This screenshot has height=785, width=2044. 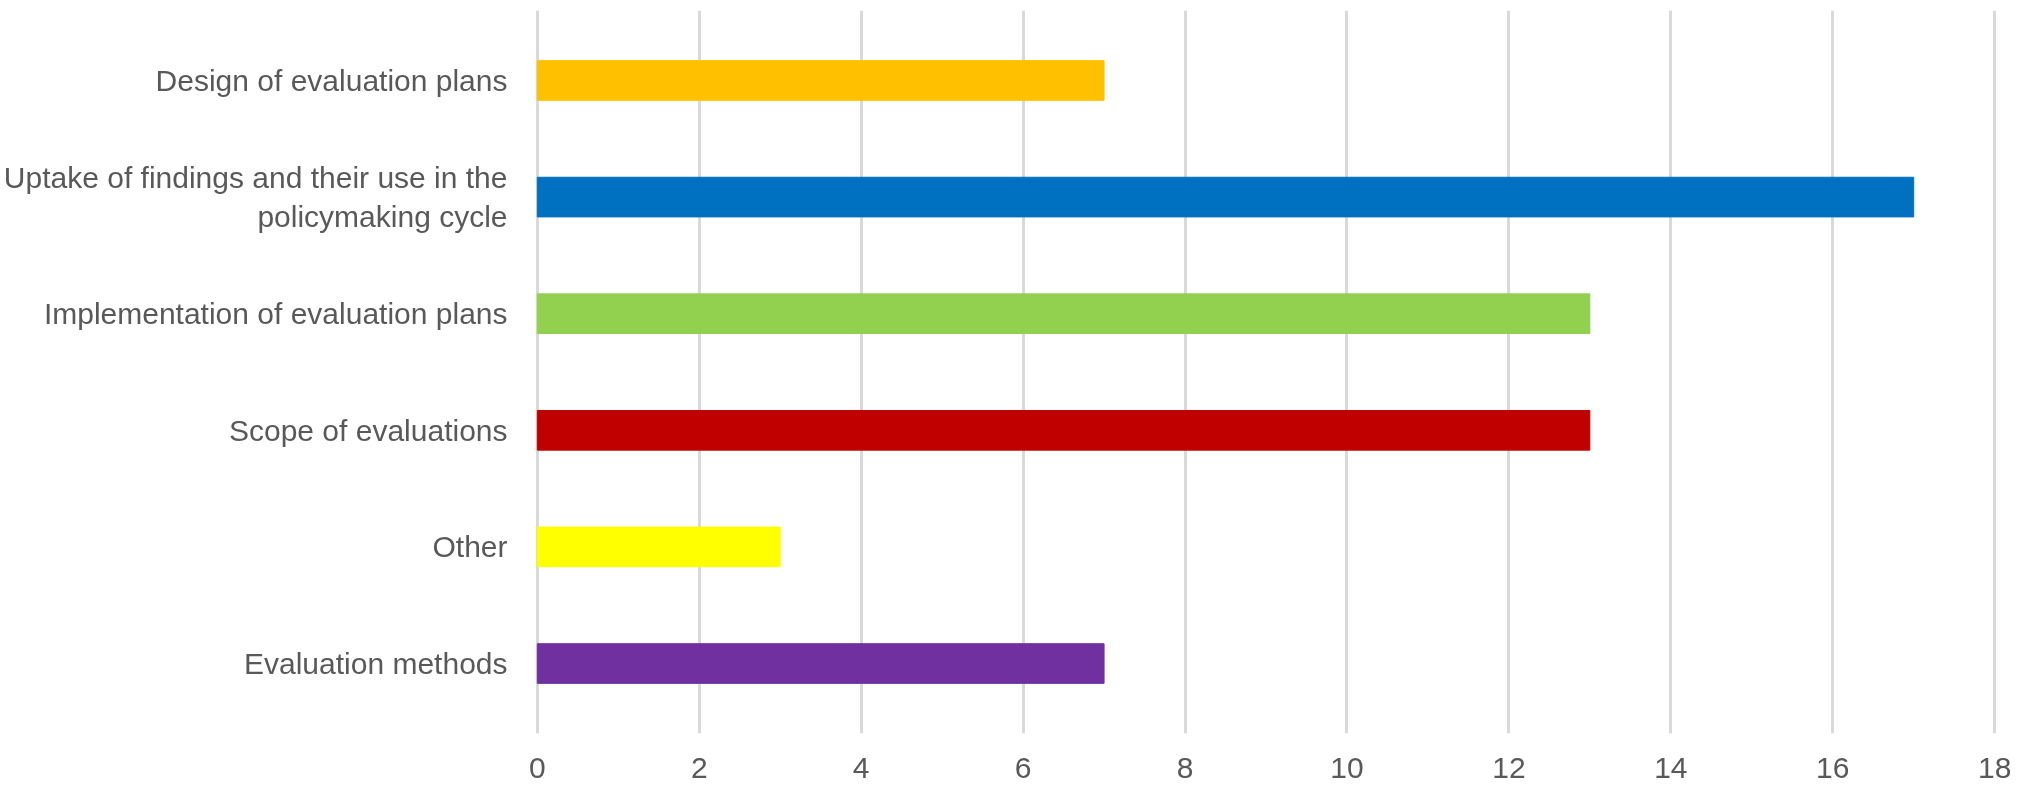 I want to click on y-tick-label: Other, so click(x=470, y=547).